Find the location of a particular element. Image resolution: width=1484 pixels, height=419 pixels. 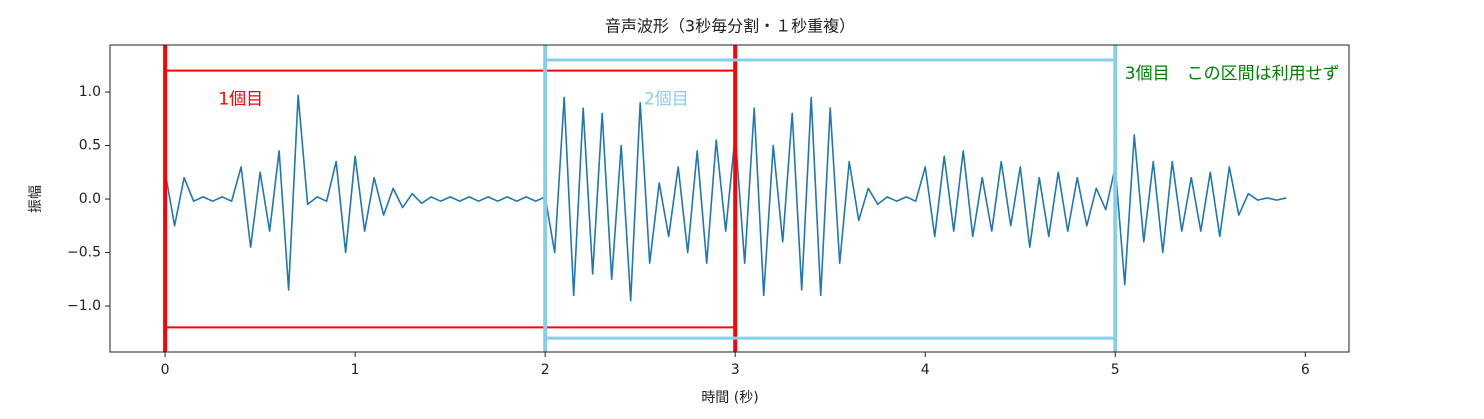

chart-title: 音声波形（3秒毎分割・１秒重複） is located at coordinates (730, 26).